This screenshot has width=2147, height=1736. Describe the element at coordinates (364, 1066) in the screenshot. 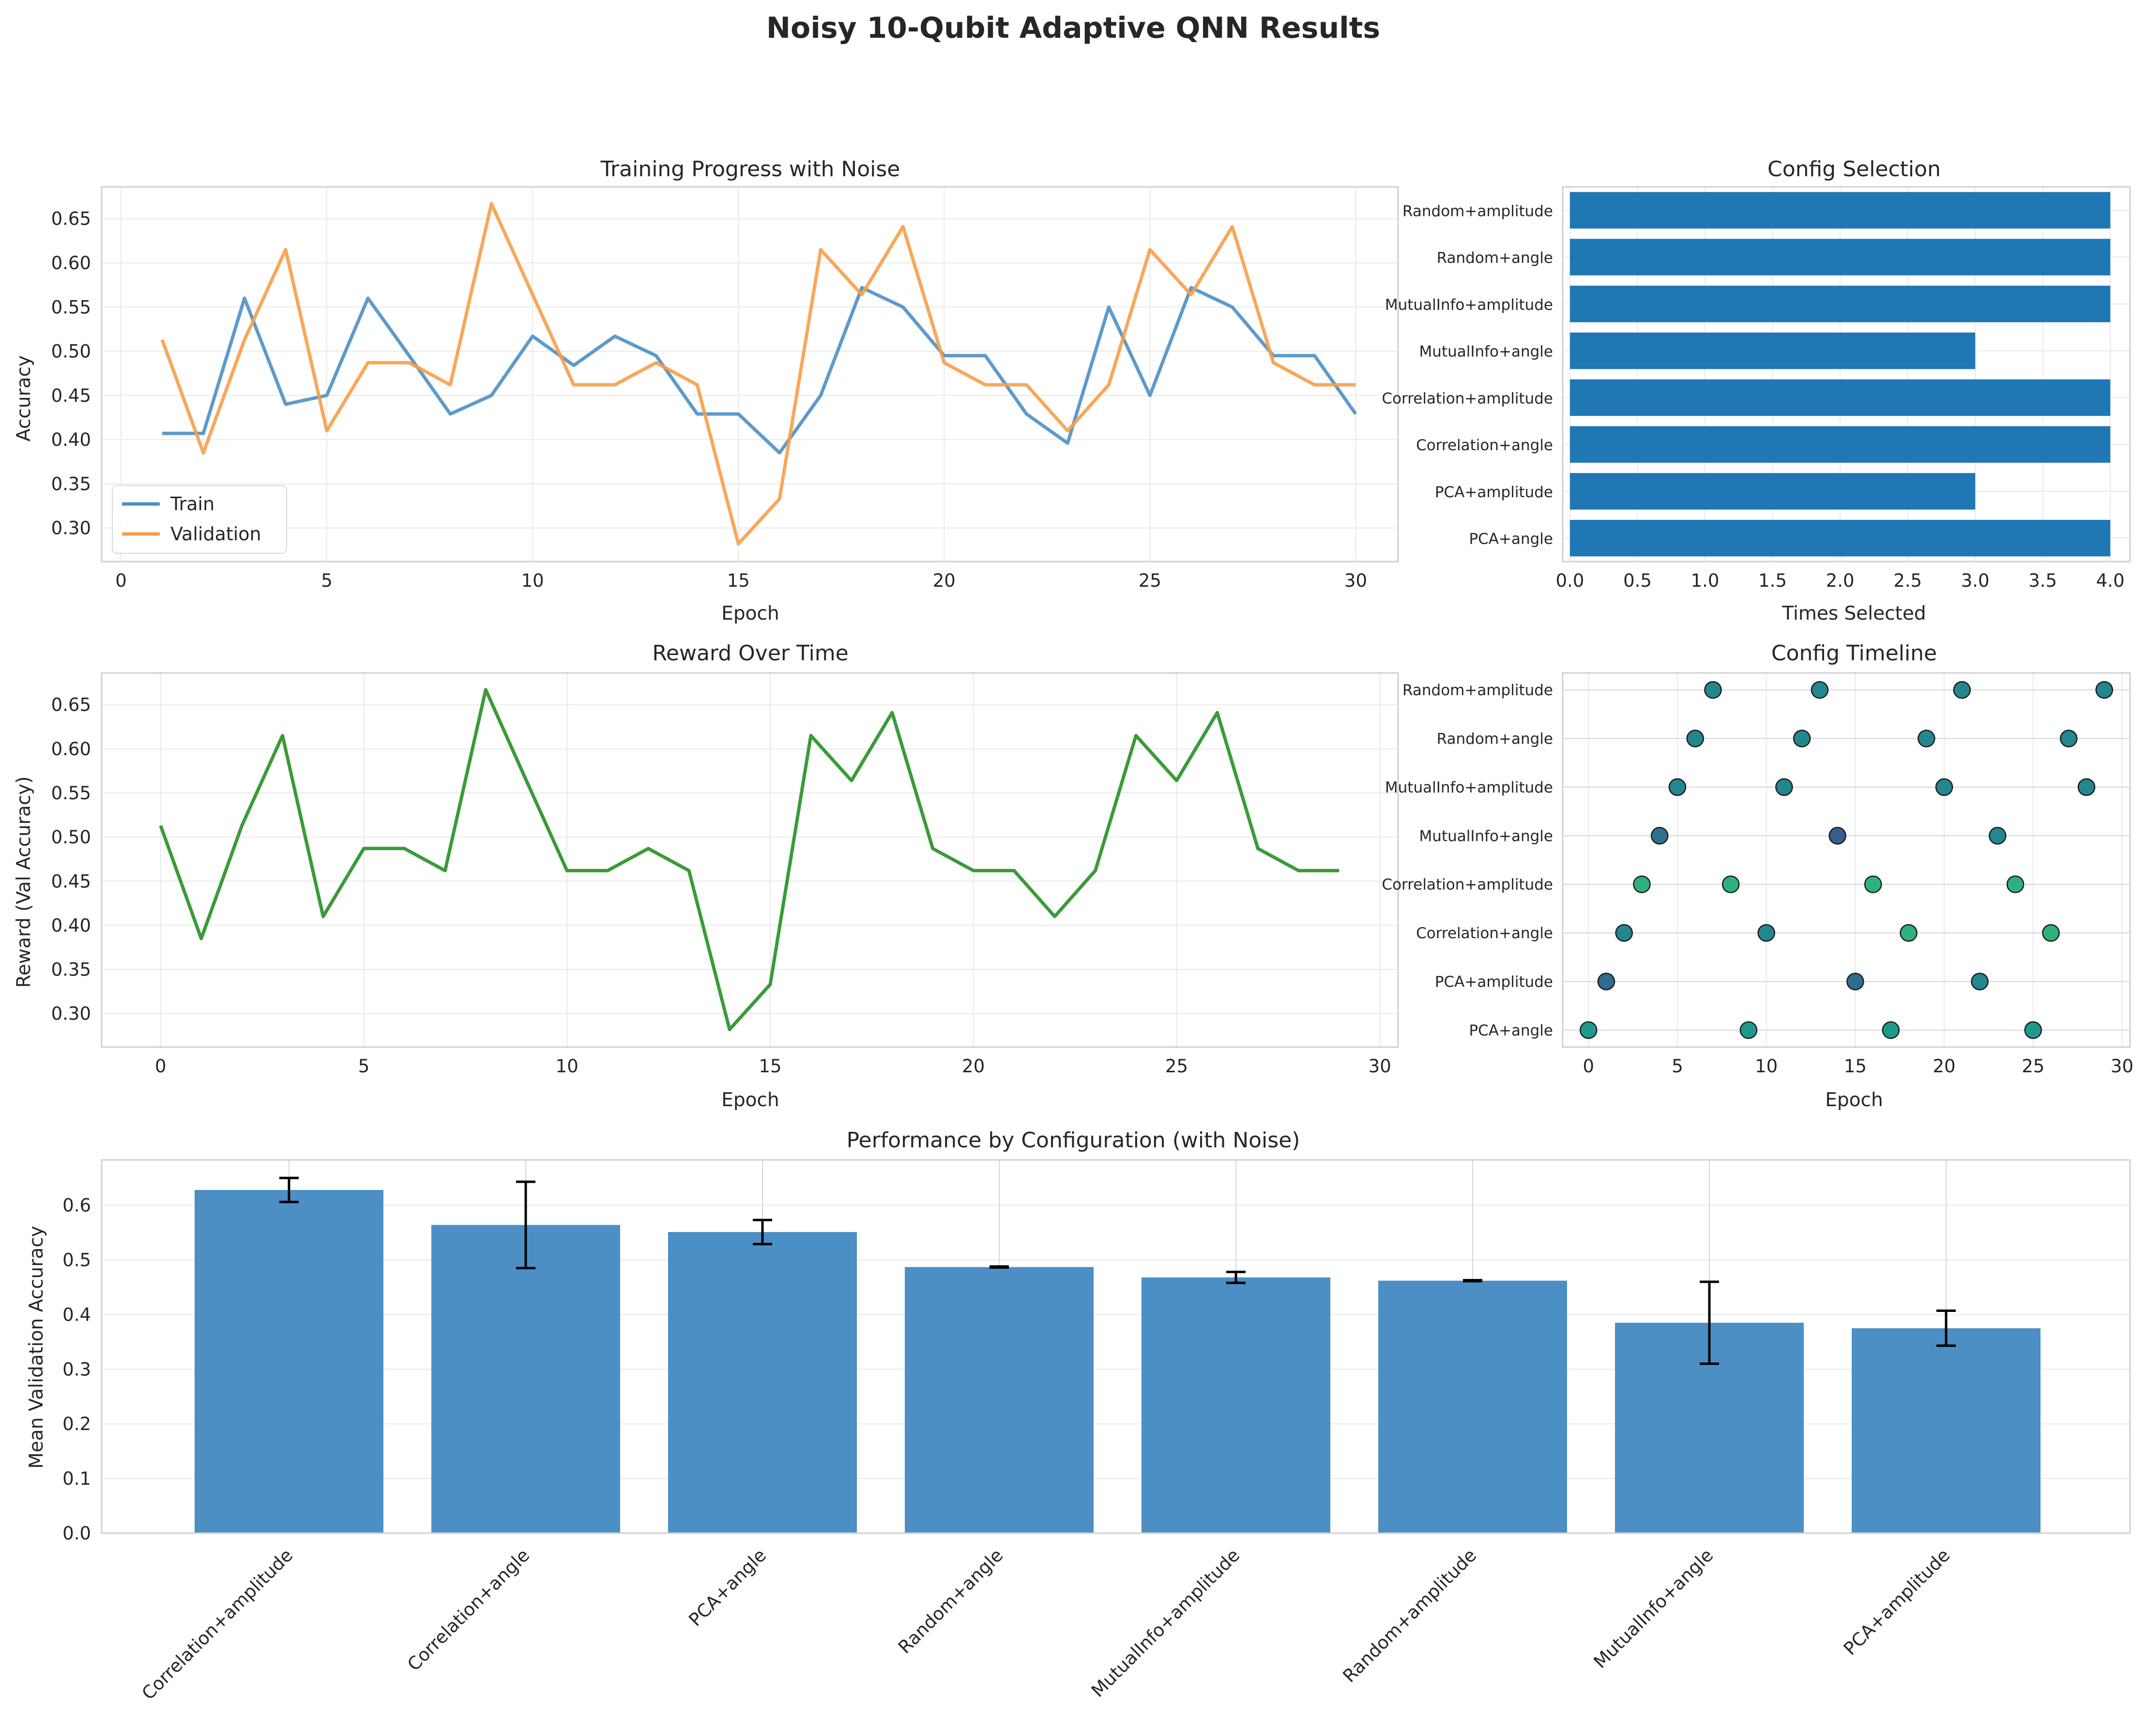

I see `reward-x-tick-label: 5` at that location.